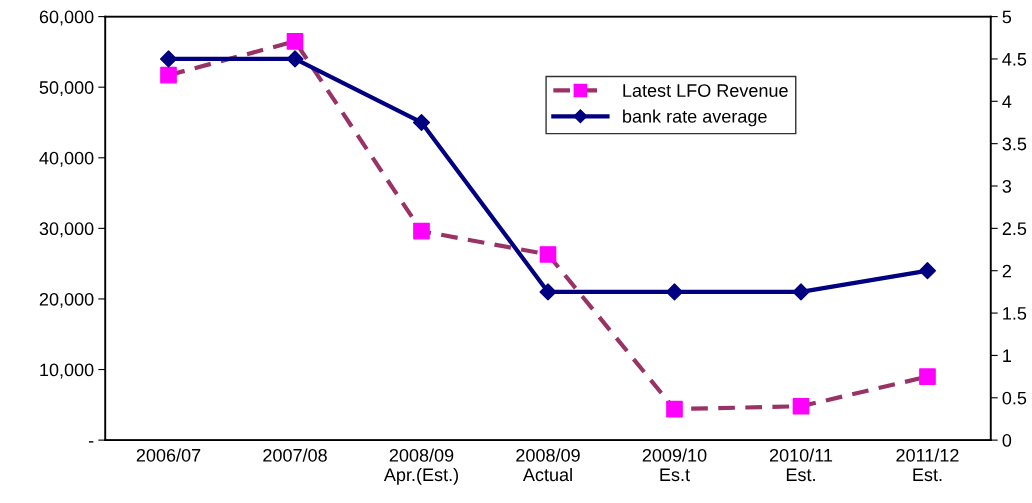  Describe the element at coordinates (66, 89) in the screenshot. I see `y-tick-label: 50,000` at that location.